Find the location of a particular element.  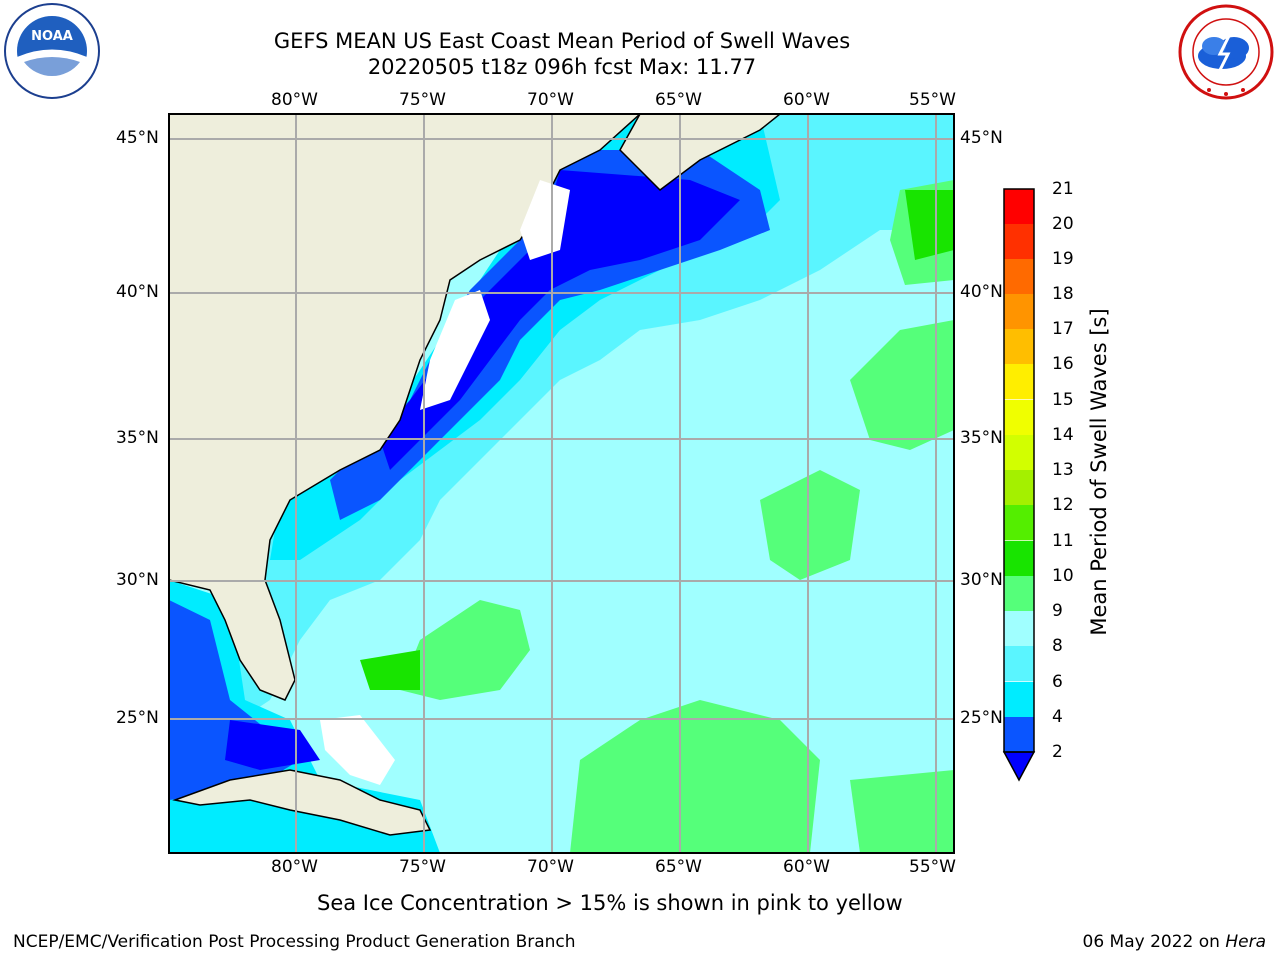

lon-label-bottom: 75°W is located at coordinates (422, 867).